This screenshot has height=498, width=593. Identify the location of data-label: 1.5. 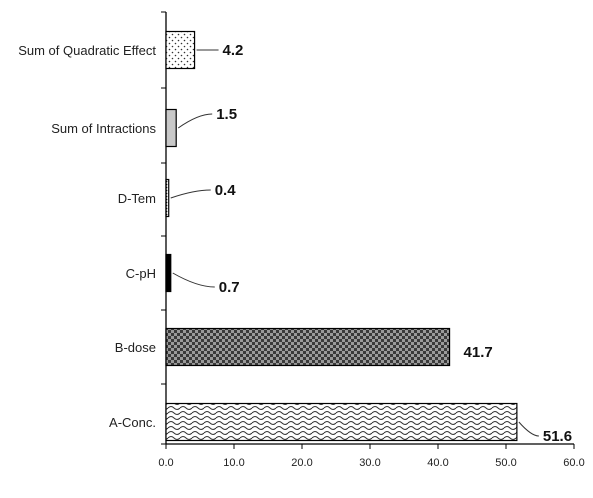
(226, 114).